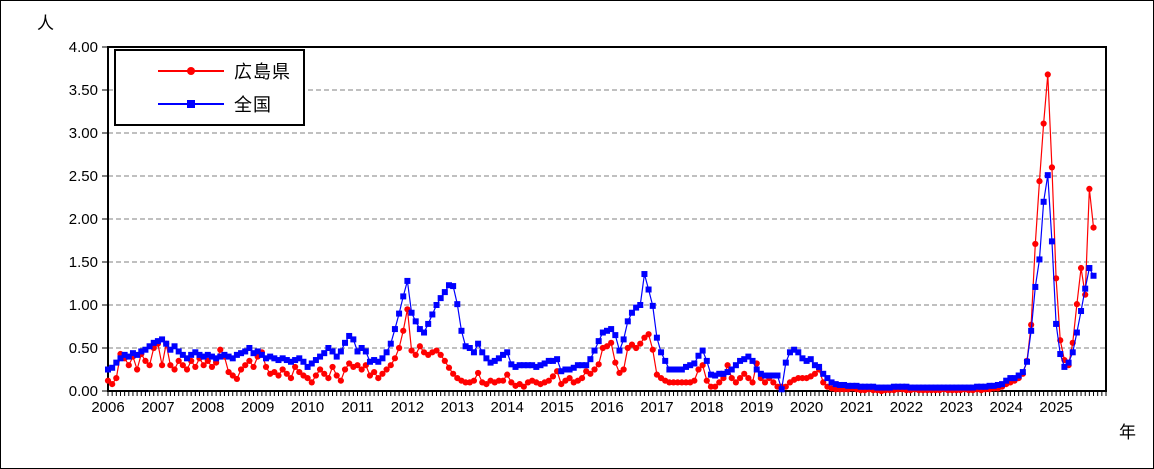  I want to click on y-tick-label: 4.00, so click(83, 47).